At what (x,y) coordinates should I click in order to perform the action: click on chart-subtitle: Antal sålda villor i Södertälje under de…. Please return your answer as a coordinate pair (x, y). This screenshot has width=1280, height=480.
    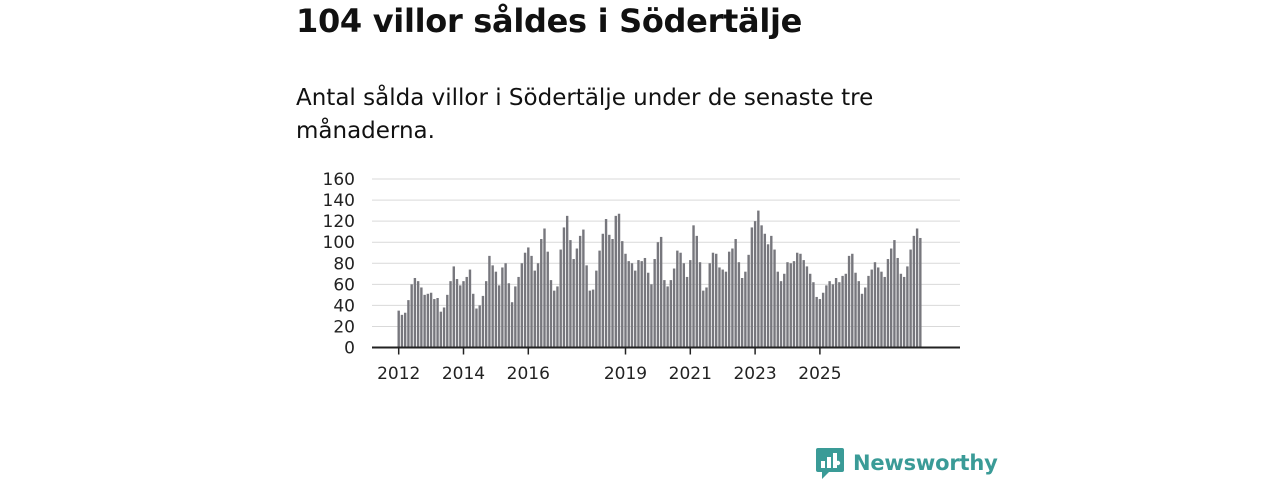
    Looking at the image, I should click on (585, 114).